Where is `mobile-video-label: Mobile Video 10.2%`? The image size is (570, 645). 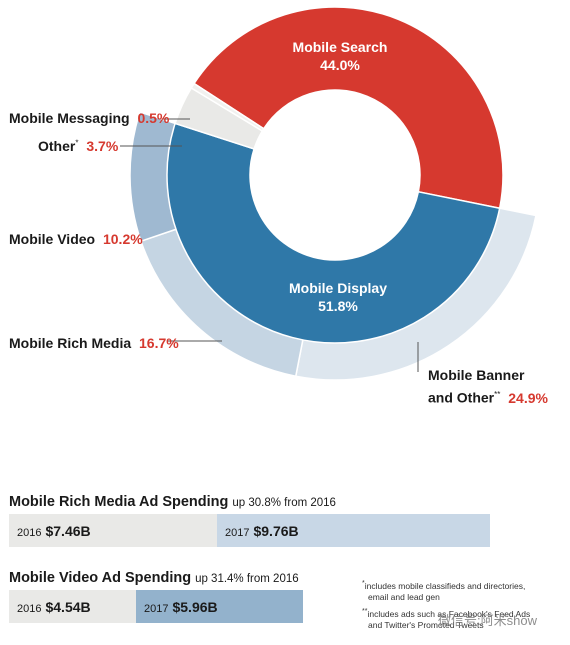 mobile-video-label: Mobile Video 10.2% is located at coordinates (76, 239).